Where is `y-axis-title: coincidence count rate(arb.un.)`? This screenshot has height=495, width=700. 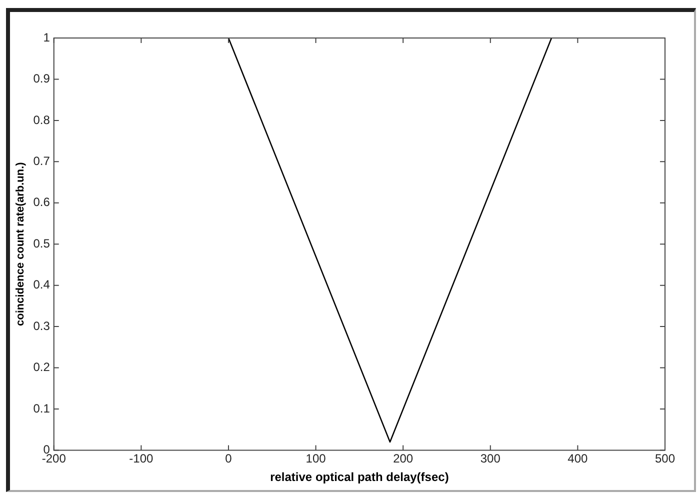 y-axis-title: coincidence count rate(arb.un.) is located at coordinates (20, 244).